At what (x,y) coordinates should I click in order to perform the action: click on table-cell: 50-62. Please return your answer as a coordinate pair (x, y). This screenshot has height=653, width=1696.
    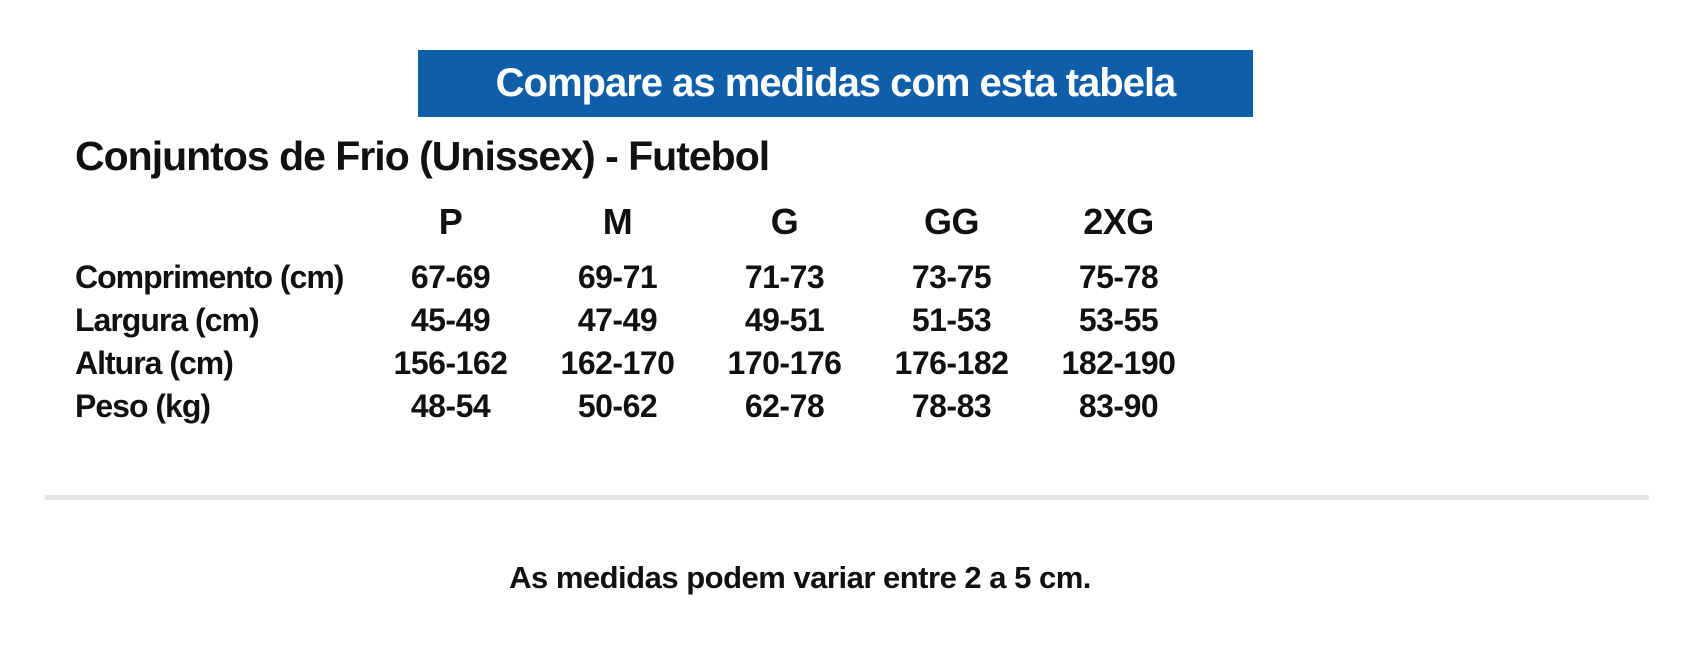
    Looking at the image, I should click on (617, 406).